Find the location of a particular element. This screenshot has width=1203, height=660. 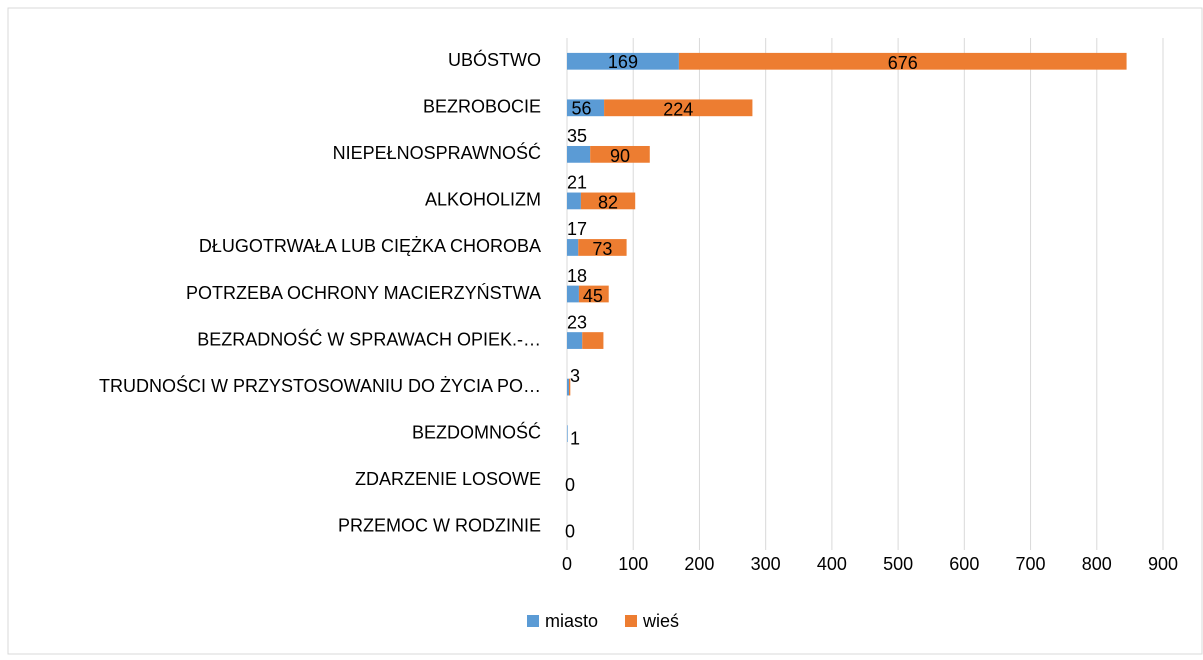

y-tick-label: DŁUGOTRWAŁA LUB CIĘŻKA CHOROBA is located at coordinates (370, 246).